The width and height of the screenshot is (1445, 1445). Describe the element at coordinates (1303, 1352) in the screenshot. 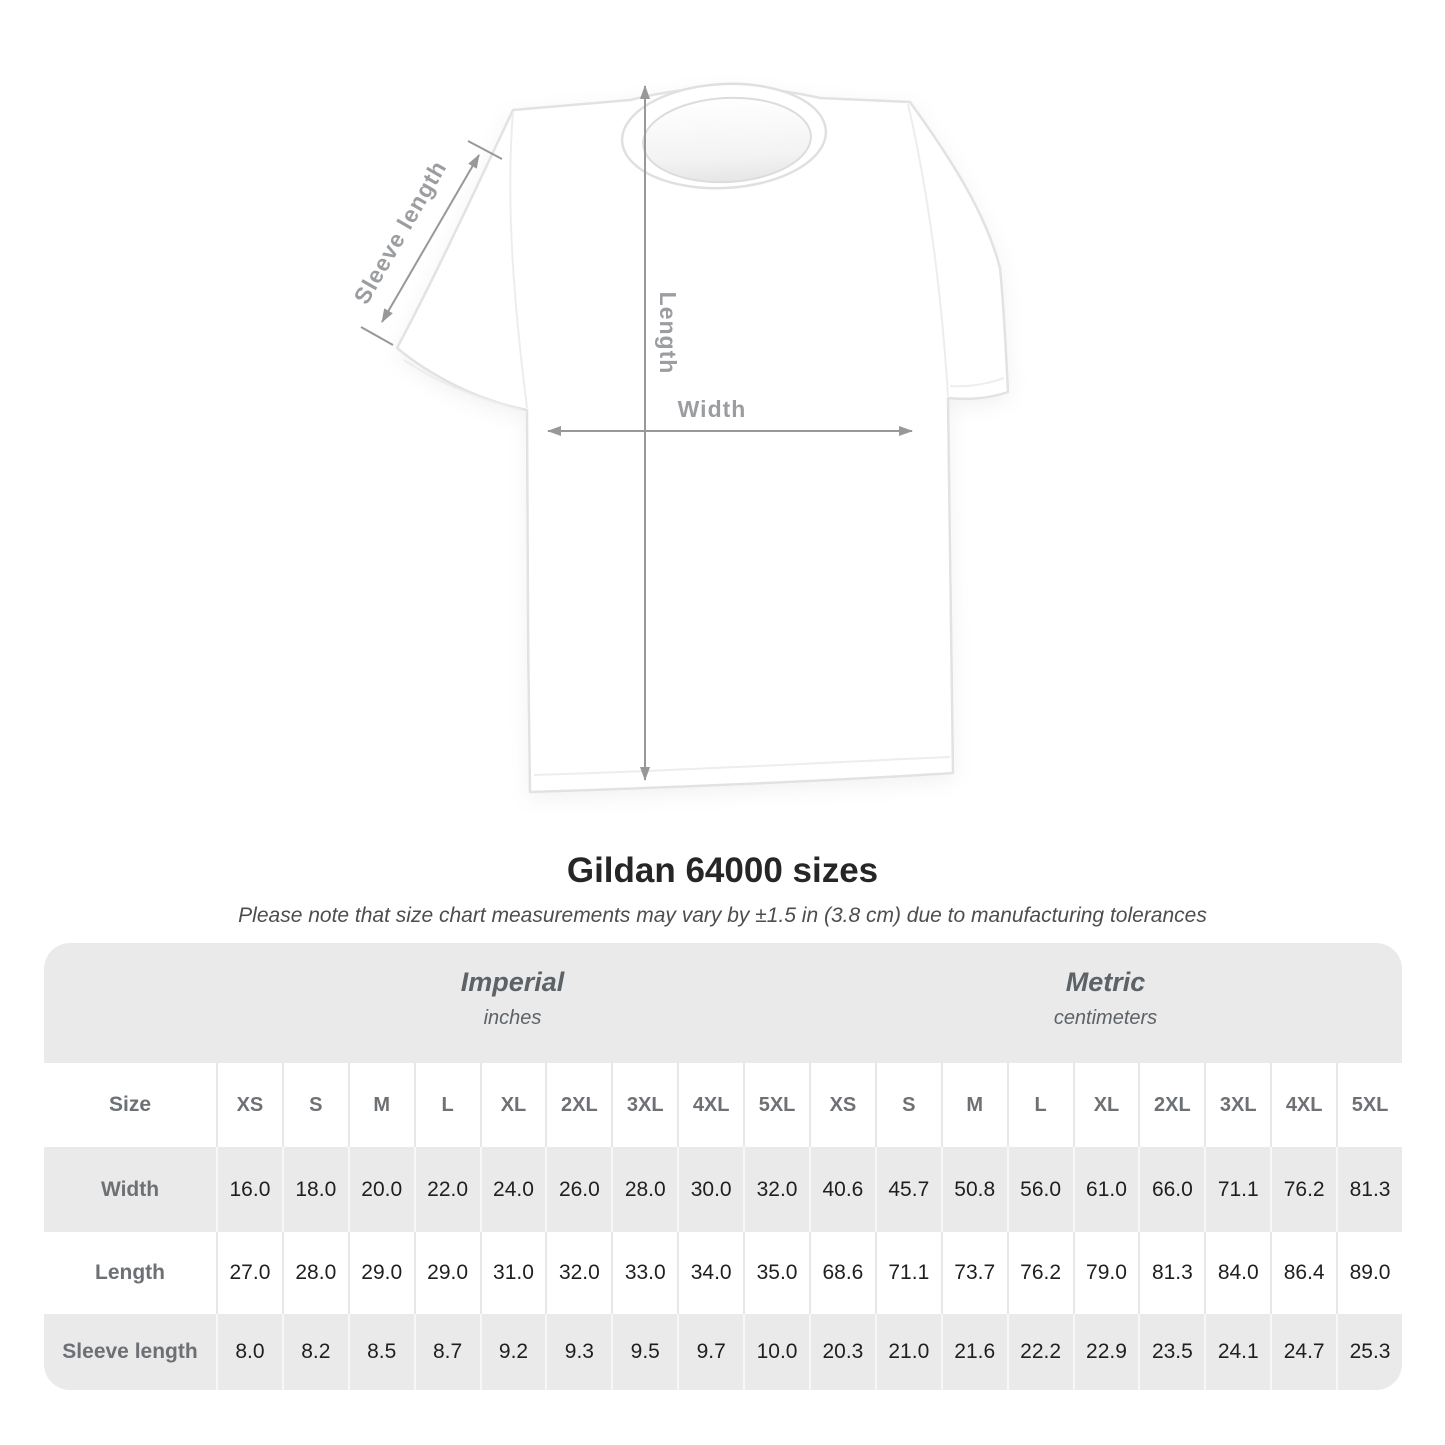

I see `measurement-value-cell: 24.7` at that location.